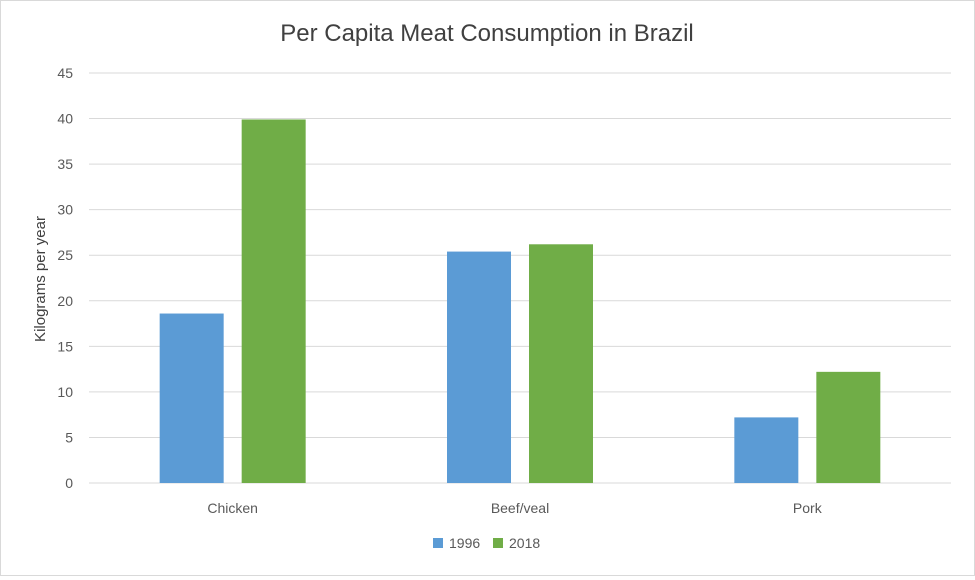 Image resolution: width=975 pixels, height=580 pixels. What do you see at coordinates (191, 398) in the screenshot?
I see `bar-1996-chicken` at bounding box center [191, 398].